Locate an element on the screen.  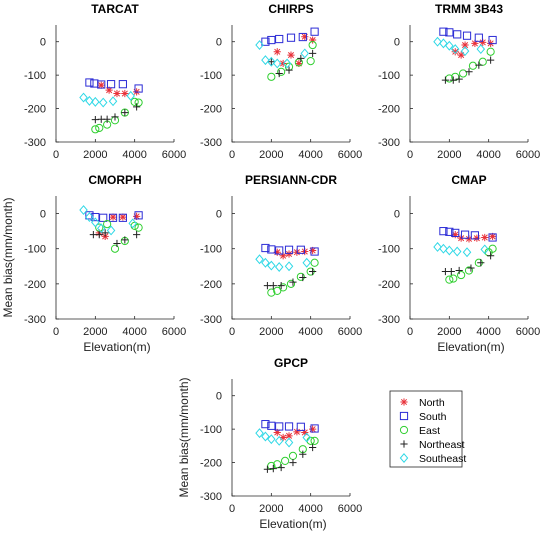
panel-title: PERSIANN-CDR is located at coordinates (291, 180).